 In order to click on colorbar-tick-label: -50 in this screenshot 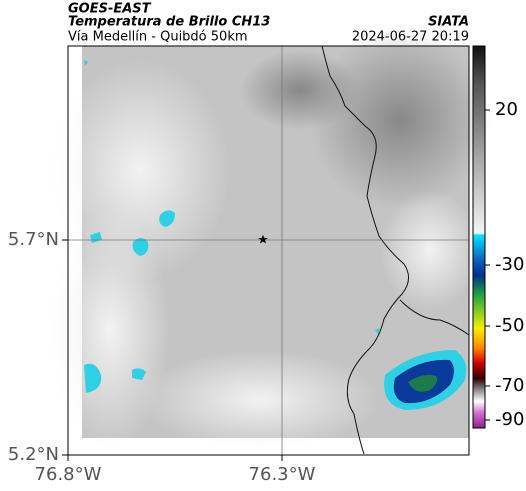, I will do `click(509, 325)`.